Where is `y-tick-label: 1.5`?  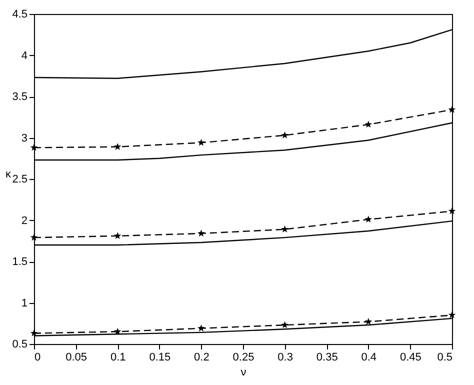
y-tick-label: 1.5 is located at coordinates (20, 262).